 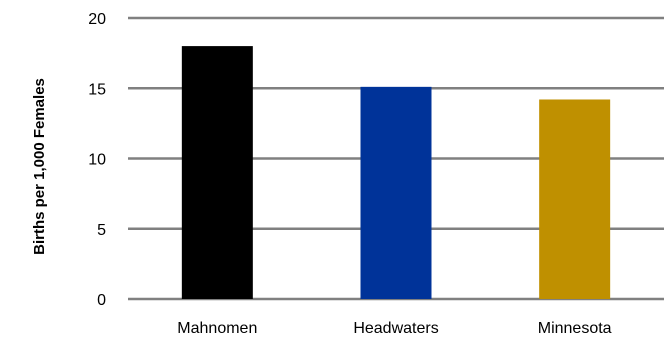 What do you see at coordinates (97, 19) in the screenshot?
I see `y-tick-label: 20` at bounding box center [97, 19].